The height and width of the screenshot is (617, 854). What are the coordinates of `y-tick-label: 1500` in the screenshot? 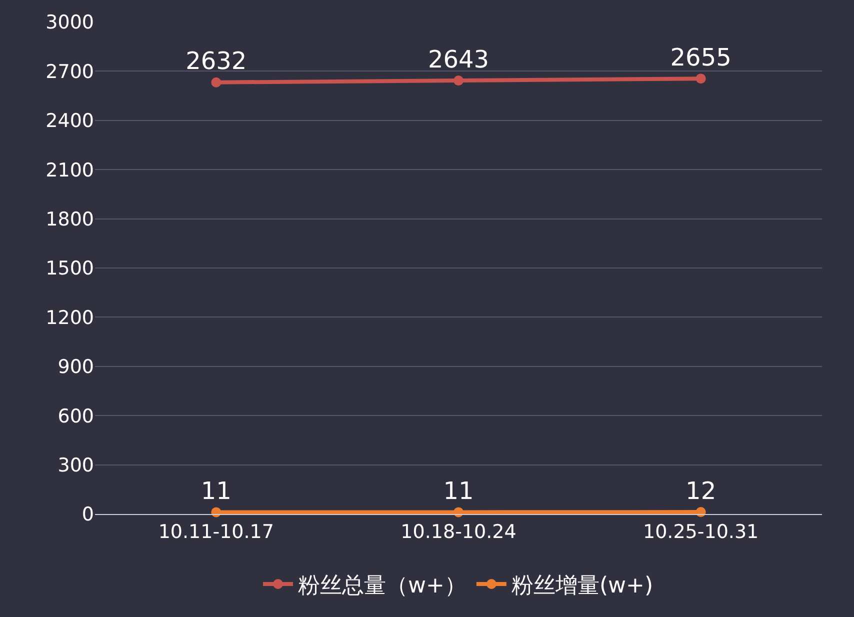 It's located at (70, 269).